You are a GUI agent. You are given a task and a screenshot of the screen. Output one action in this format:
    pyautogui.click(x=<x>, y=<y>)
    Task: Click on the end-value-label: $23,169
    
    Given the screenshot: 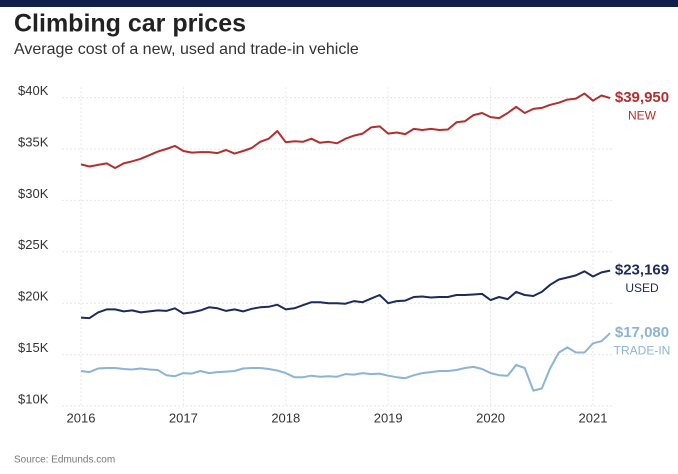 What is the action you would take?
    pyautogui.click(x=642, y=270)
    